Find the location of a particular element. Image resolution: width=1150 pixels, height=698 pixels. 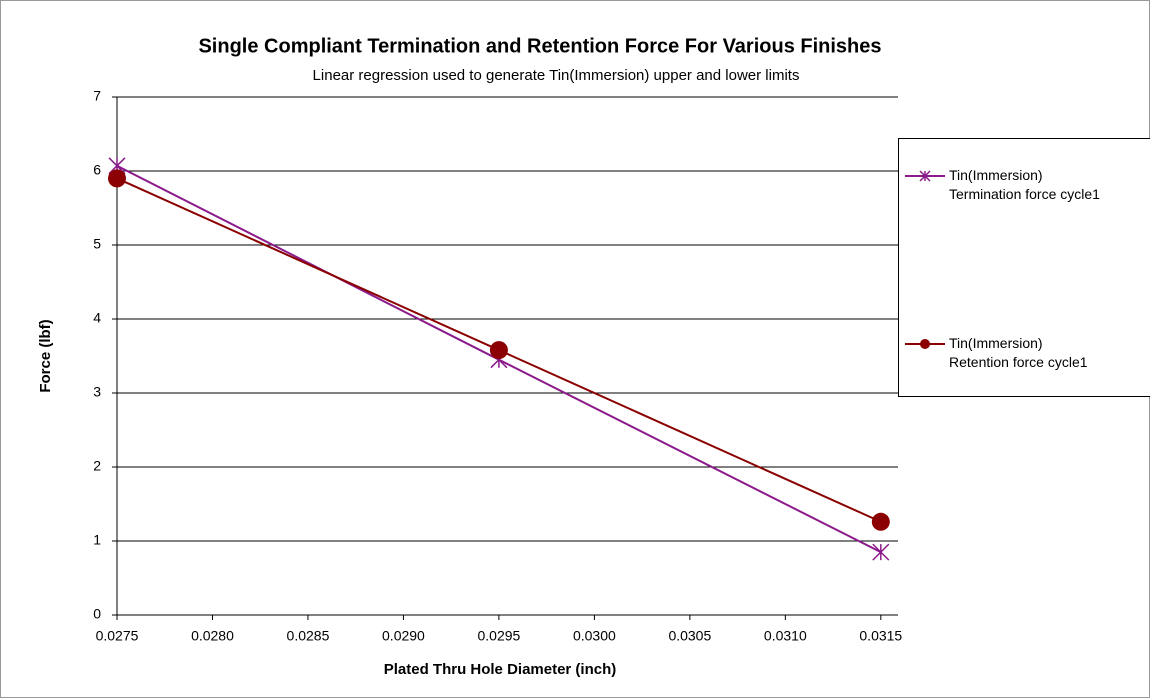

x-tick-label: 0.0280 is located at coordinates (212, 636).